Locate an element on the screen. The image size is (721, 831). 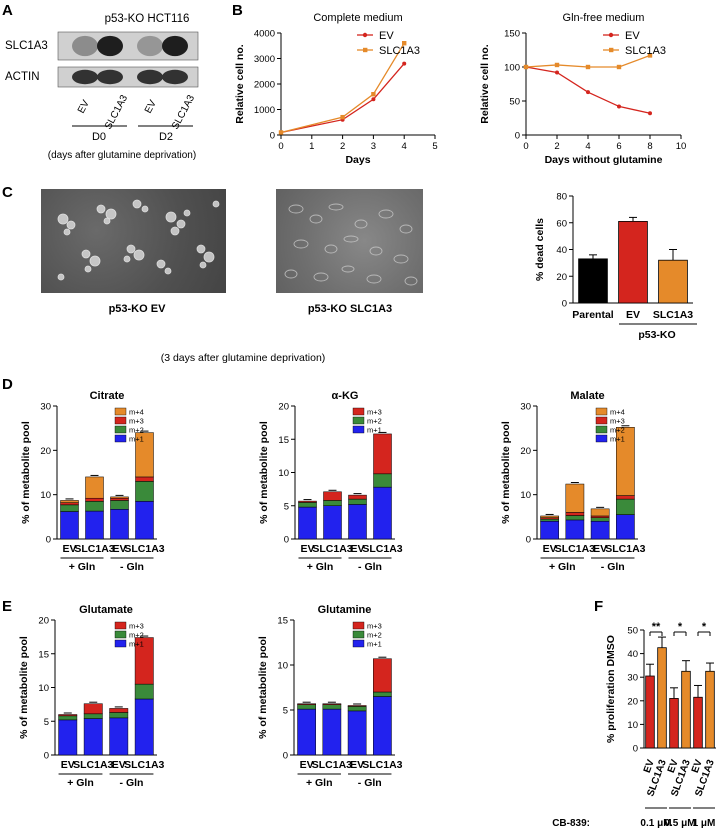
blot-protein-label-2: ACTIN is located at coordinates (22, 77).